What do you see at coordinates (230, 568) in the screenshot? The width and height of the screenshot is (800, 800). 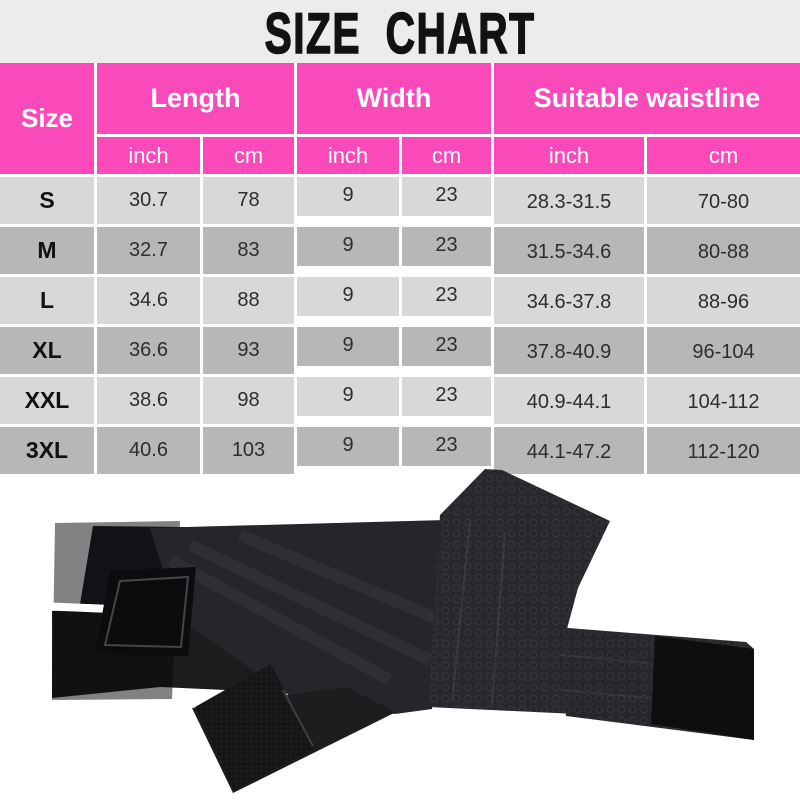 I see `belt-left-upper-strap` at bounding box center [230, 568].